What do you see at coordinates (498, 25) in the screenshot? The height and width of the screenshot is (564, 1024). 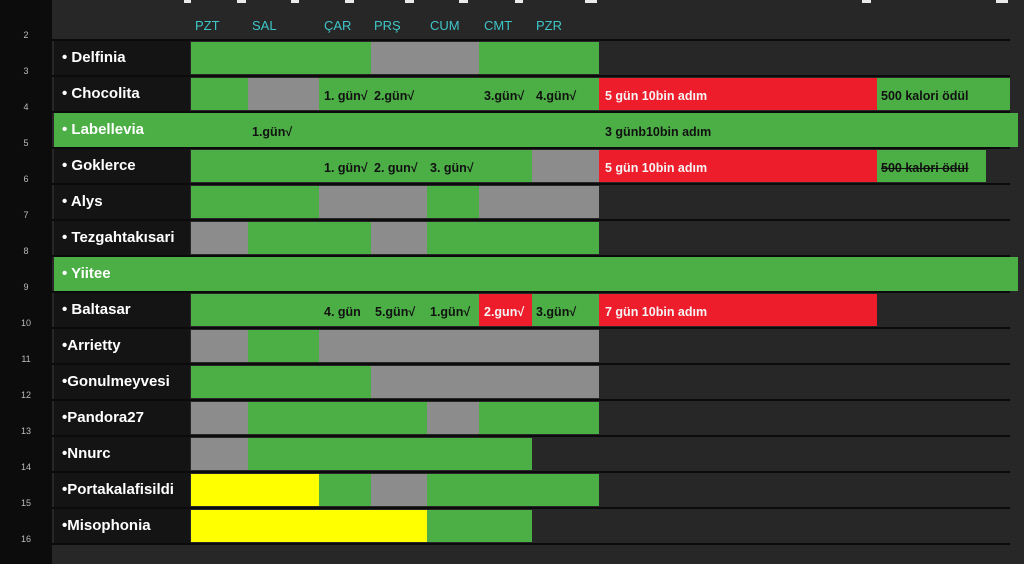 I see `day-label-5: CMT` at bounding box center [498, 25].